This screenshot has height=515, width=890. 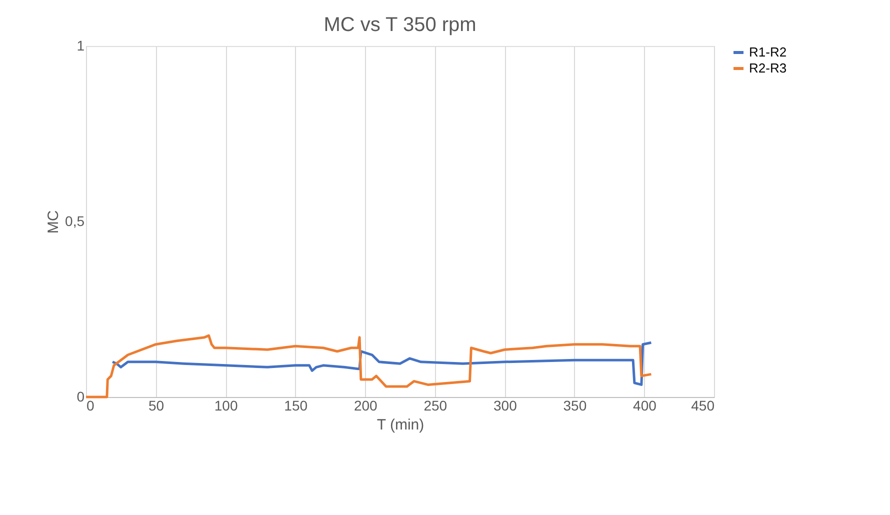 What do you see at coordinates (296, 406) in the screenshot?
I see `x-tick-label: 150` at bounding box center [296, 406].